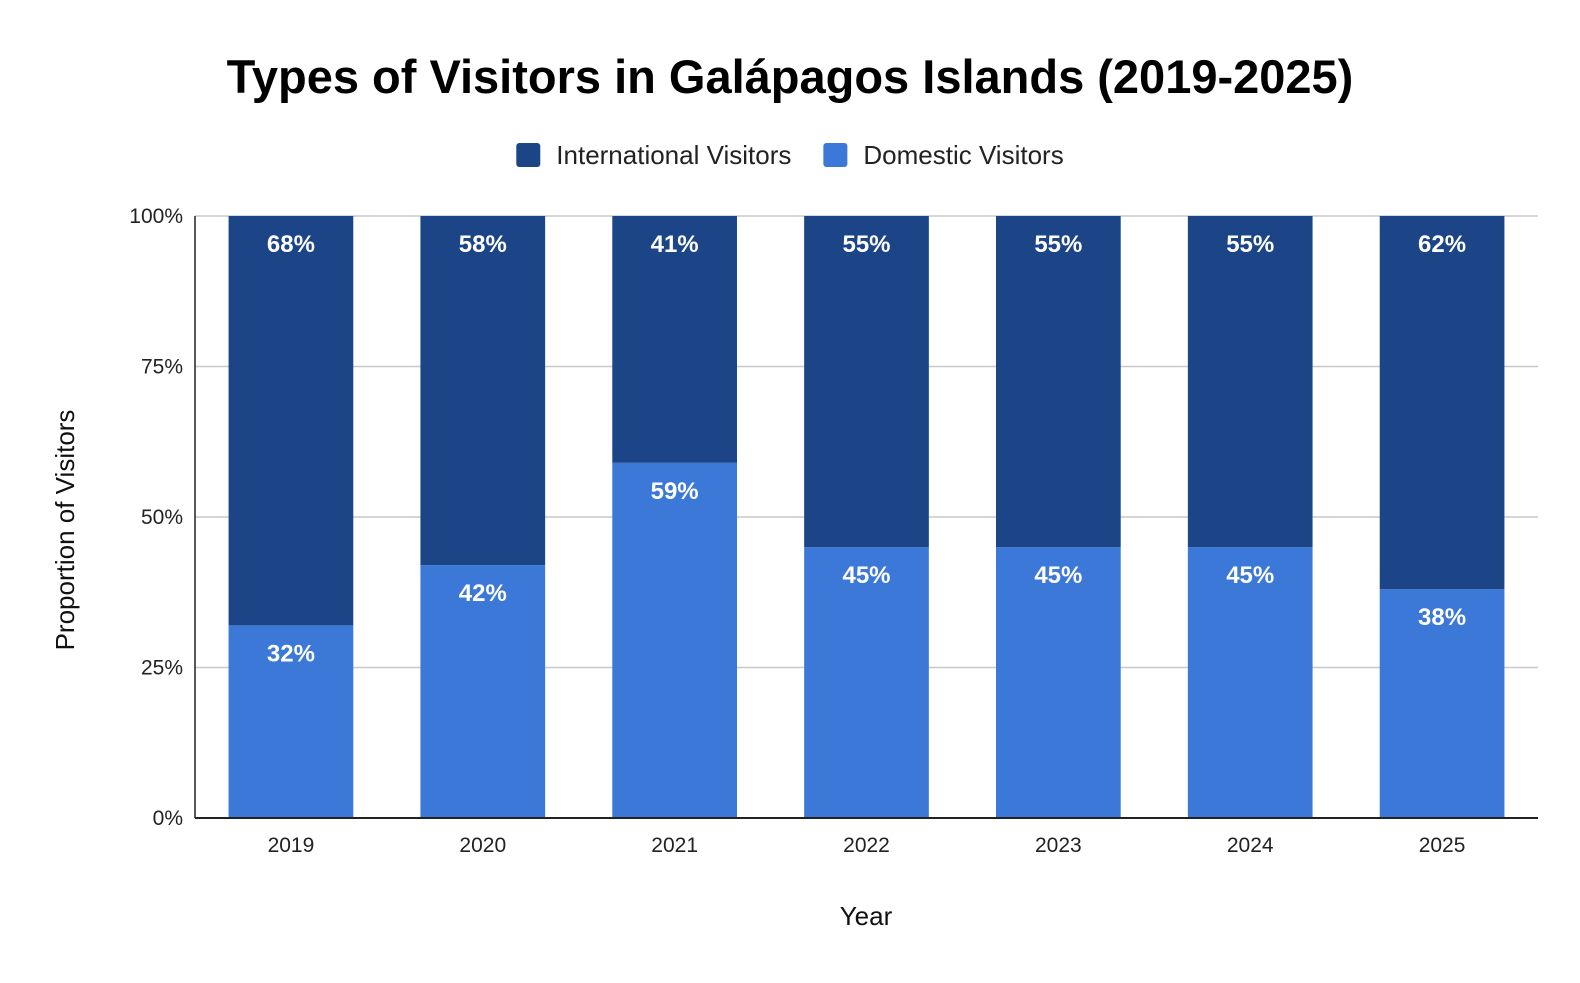 This screenshot has height=983, width=1580. Describe the element at coordinates (482, 845) in the screenshot. I see `x-tick-label: 2020` at that location.